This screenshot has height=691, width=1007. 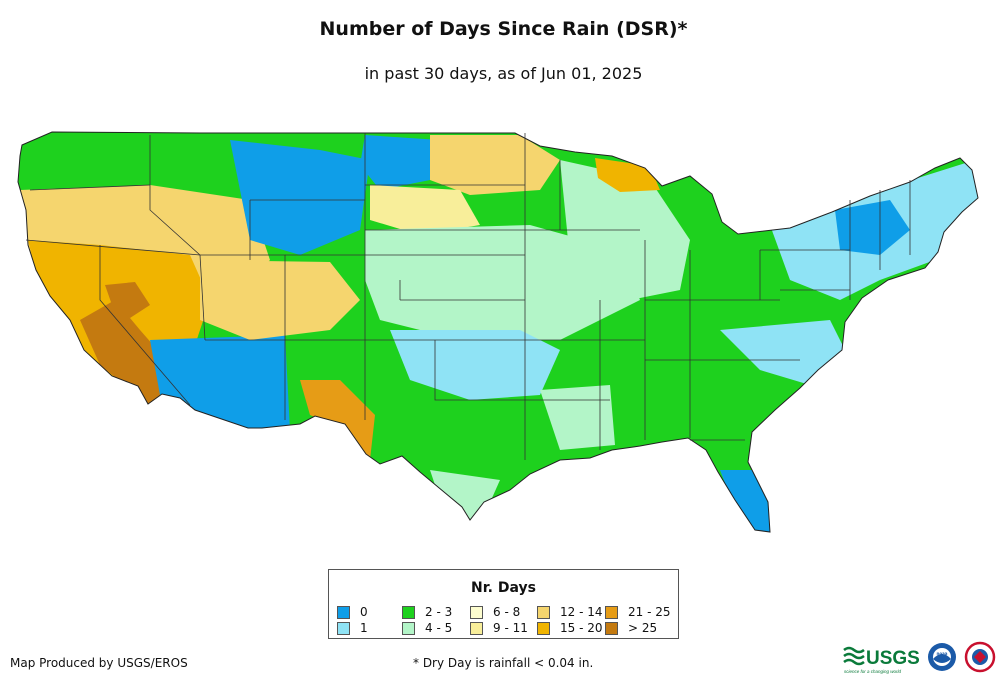 What do you see at coordinates (507, 612) in the screenshot?
I see `legend-label-4: 6 - 8` at bounding box center [507, 612].